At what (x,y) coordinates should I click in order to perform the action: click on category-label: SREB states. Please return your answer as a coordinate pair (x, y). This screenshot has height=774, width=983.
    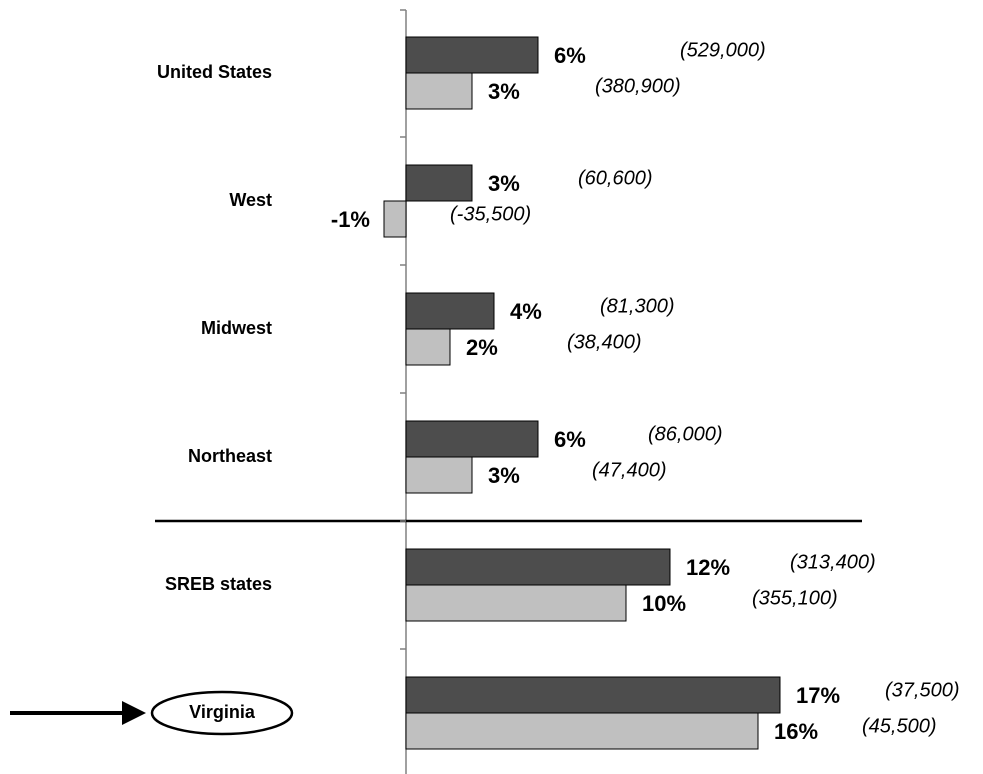
    Looking at the image, I should click on (218, 584).